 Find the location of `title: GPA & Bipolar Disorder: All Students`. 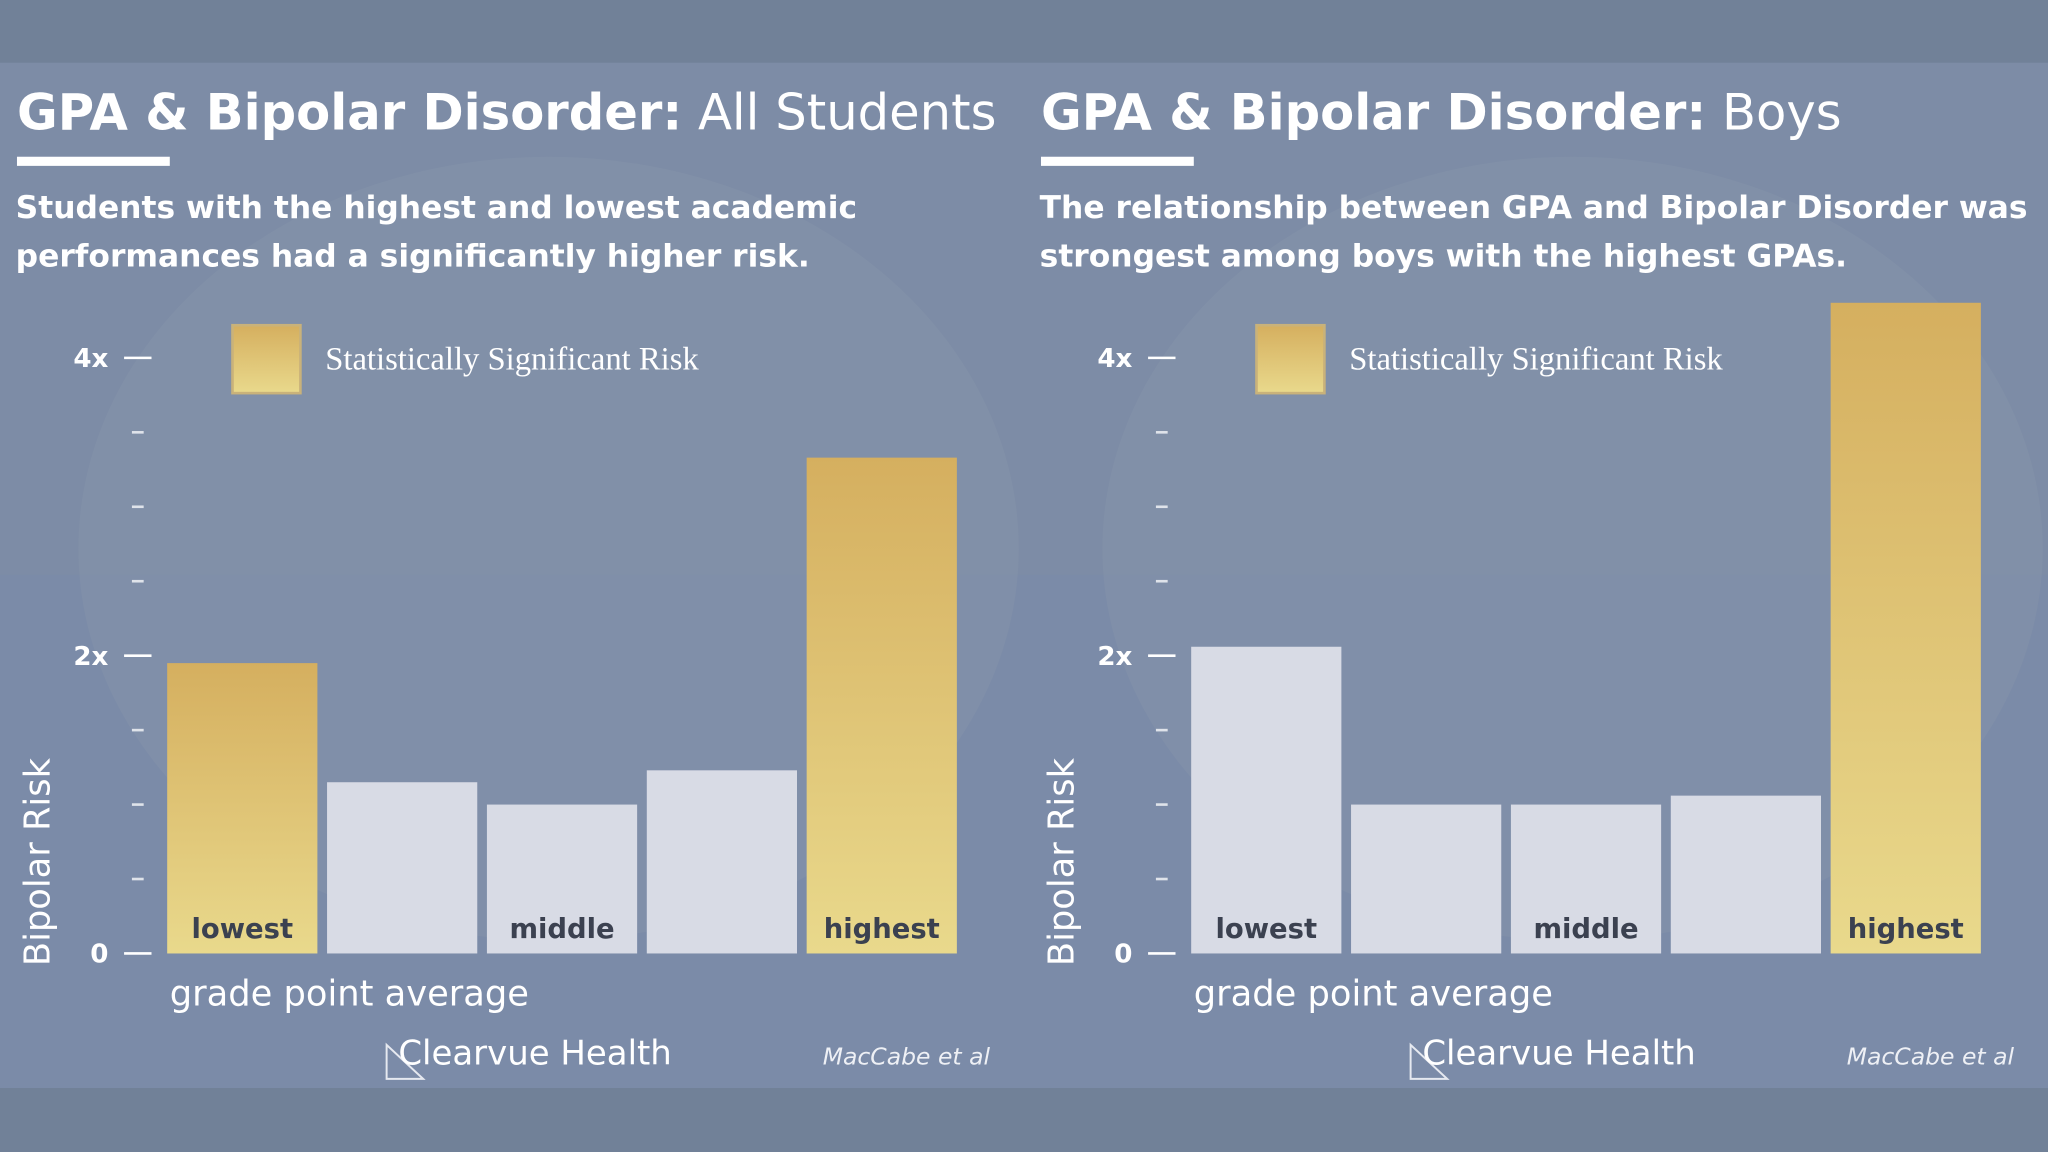

title: GPA & Bipolar Disorder: All Students is located at coordinates (506, 112).